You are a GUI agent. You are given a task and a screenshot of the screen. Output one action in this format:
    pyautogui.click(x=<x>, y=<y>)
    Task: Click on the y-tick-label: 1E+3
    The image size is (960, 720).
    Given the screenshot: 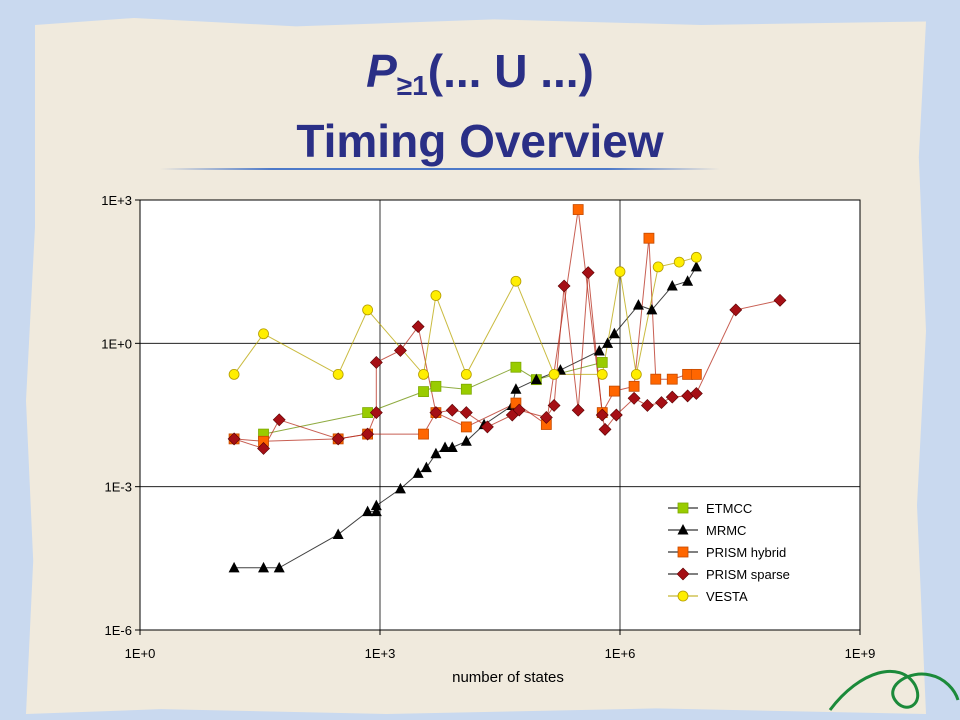 What is the action you would take?
    pyautogui.click(x=116, y=200)
    